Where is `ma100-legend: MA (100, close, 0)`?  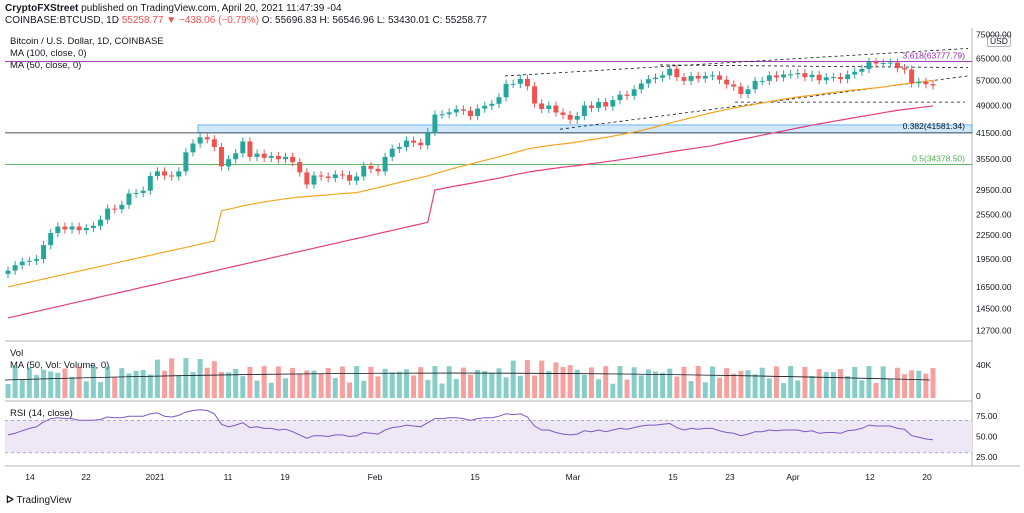
ma100-legend: MA (100, close, 0) is located at coordinates (48, 53).